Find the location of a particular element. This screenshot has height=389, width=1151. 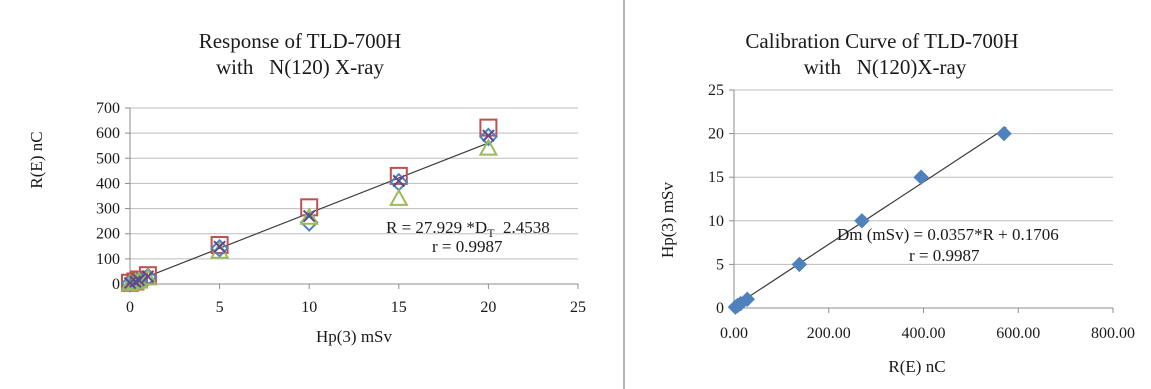

y-tick-label: 15 is located at coordinates (716, 177).